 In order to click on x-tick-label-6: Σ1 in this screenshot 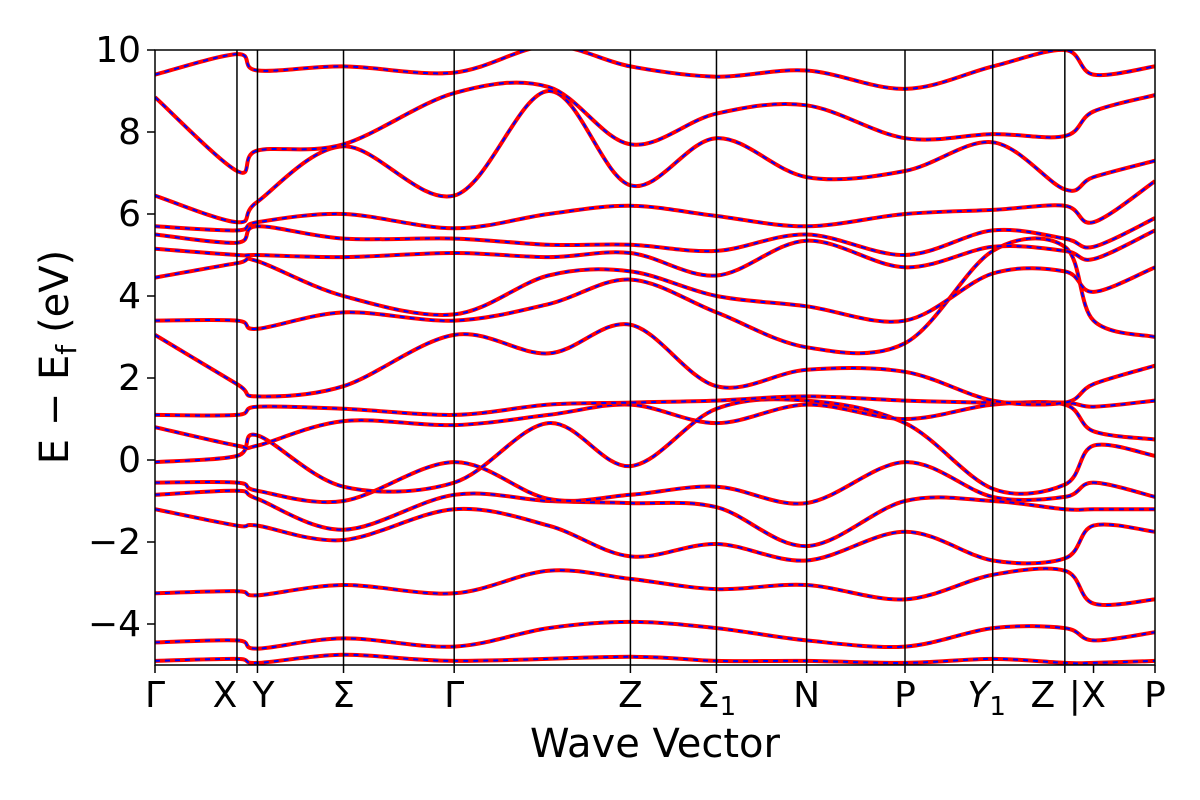, I will do `click(716, 698)`.